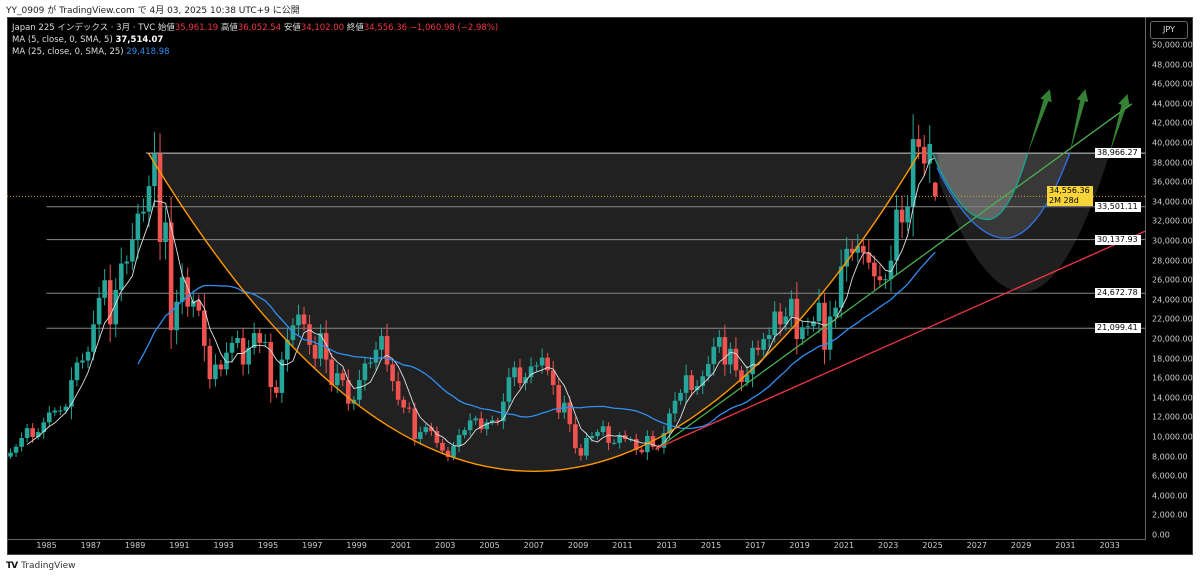 The width and height of the screenshot is (1200, 577). I want to click on projection-fill, so click(980, 186).